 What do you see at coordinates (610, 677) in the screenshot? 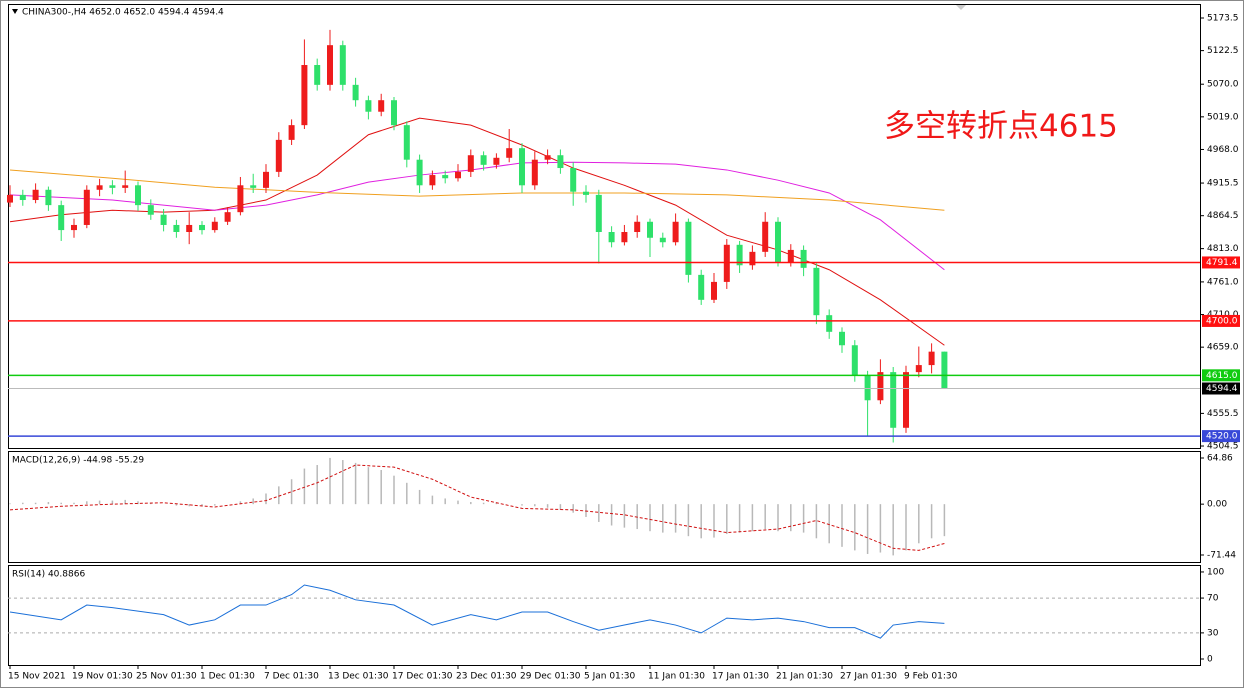
I see `x-tick-label: 5 Jan 01:30` at bounding box center [610, 677].